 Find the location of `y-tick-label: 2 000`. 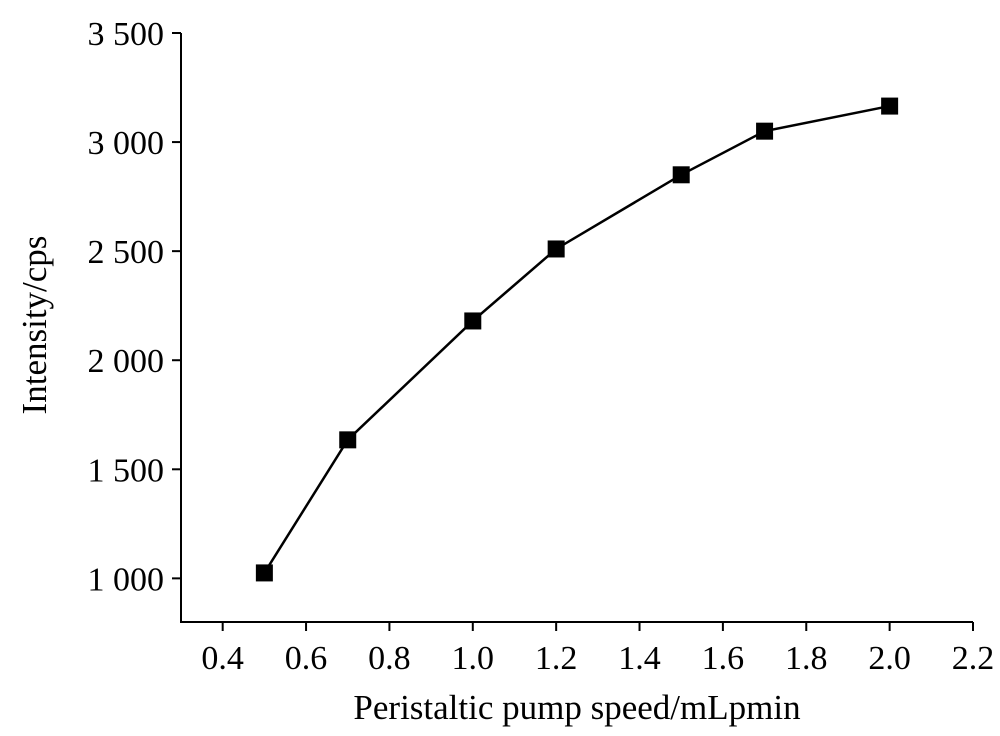

y-tick-label: 2 000 is located at coordinates (126, 361).